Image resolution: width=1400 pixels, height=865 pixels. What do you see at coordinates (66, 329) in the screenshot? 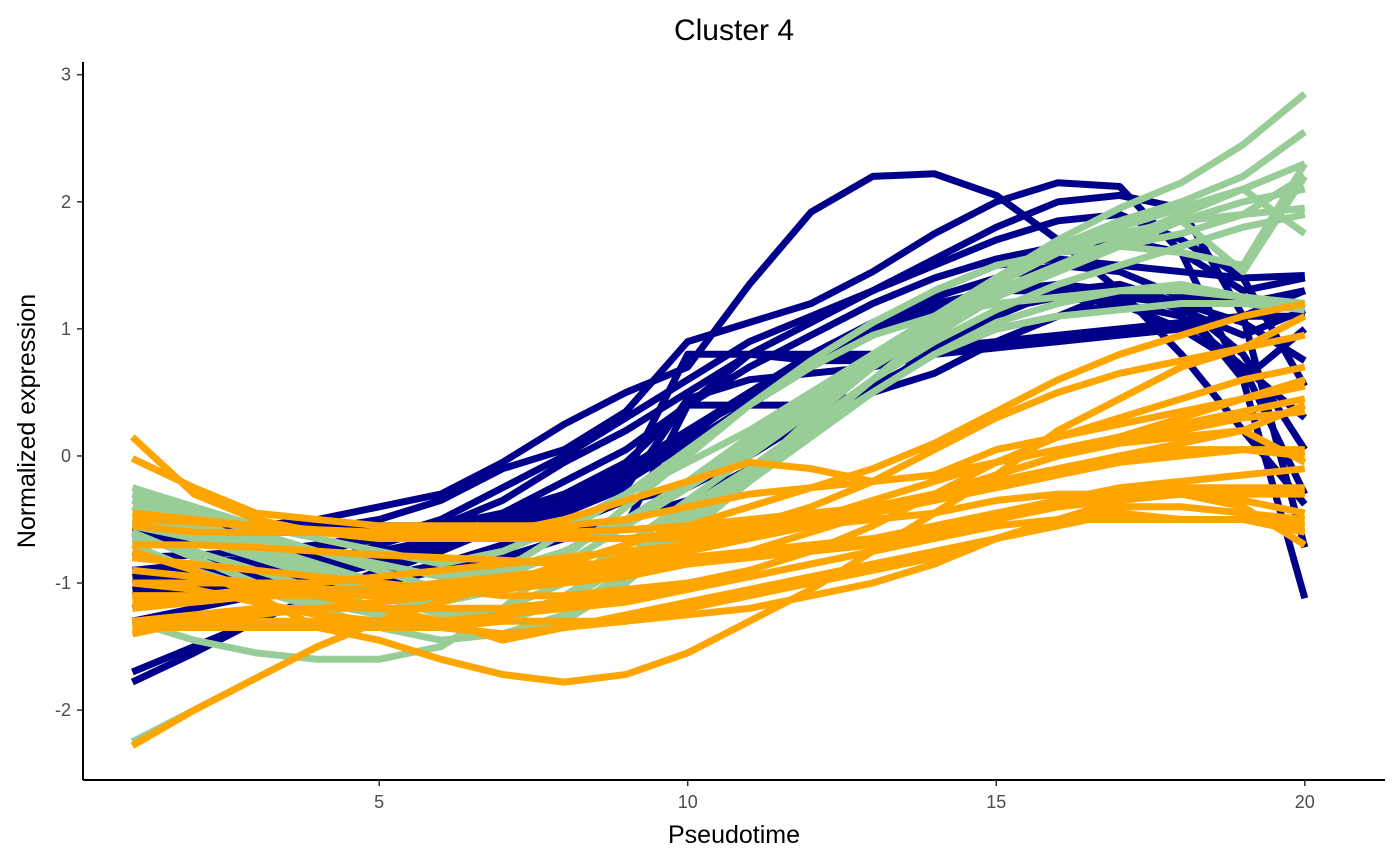
I see `y-tick-label: 1` at bounding box center [66, 329].